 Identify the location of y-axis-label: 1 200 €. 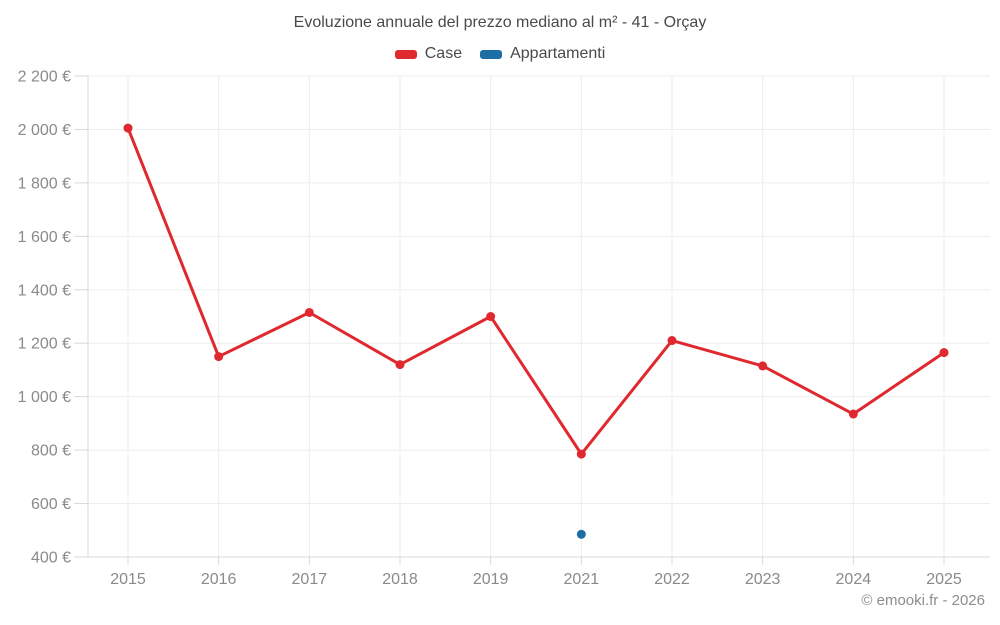
(44, 344).